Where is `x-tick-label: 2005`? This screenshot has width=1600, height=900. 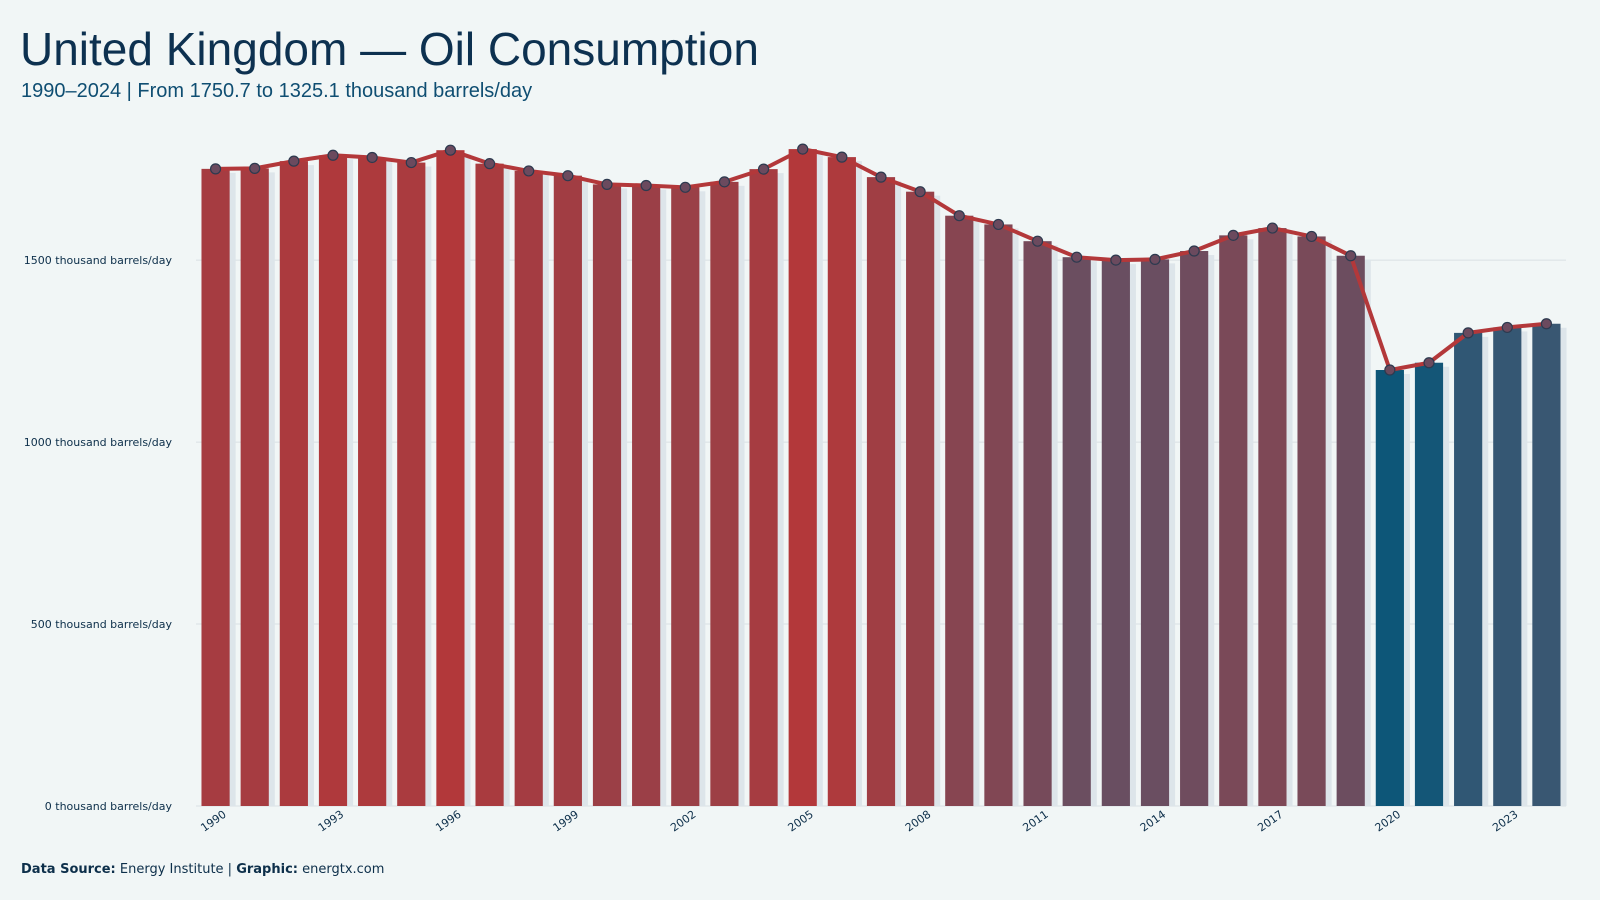 x-tick-label: 2005 is located at coordinates (801, 821).